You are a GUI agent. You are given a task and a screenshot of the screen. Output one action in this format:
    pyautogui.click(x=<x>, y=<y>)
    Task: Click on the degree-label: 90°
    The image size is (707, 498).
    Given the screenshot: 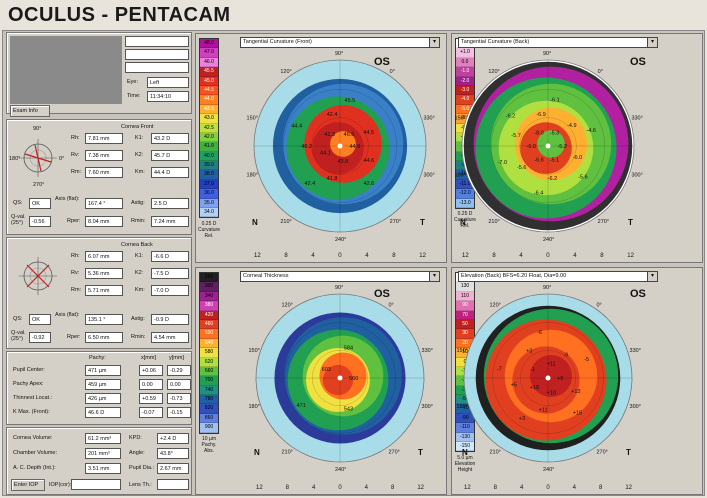 What is the action you would take?
    pyautogui.click(x=339, y=54)
    